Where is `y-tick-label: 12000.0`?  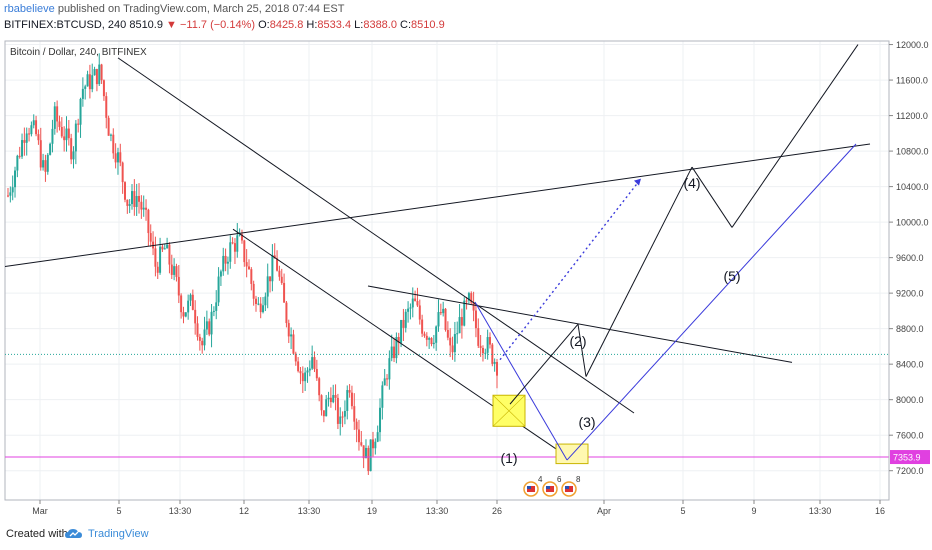
y-tick-label: 12000.0 is located at coordinates (912, 45).